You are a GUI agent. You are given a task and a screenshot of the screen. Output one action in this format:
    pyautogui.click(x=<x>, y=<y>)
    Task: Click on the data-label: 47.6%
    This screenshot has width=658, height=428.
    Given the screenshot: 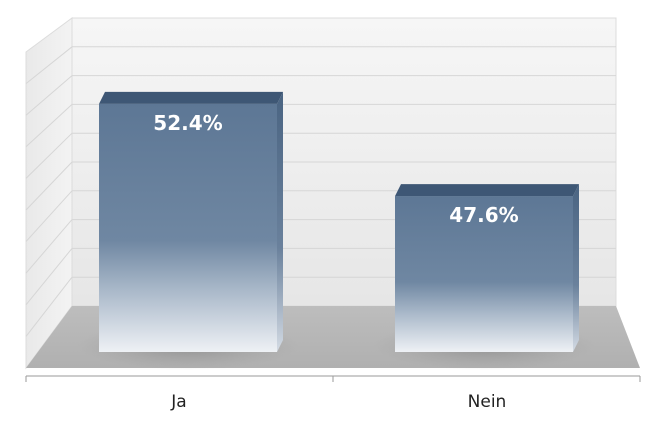 What is the action you would take?
    pyautogui.click(x=483, y=215)
    